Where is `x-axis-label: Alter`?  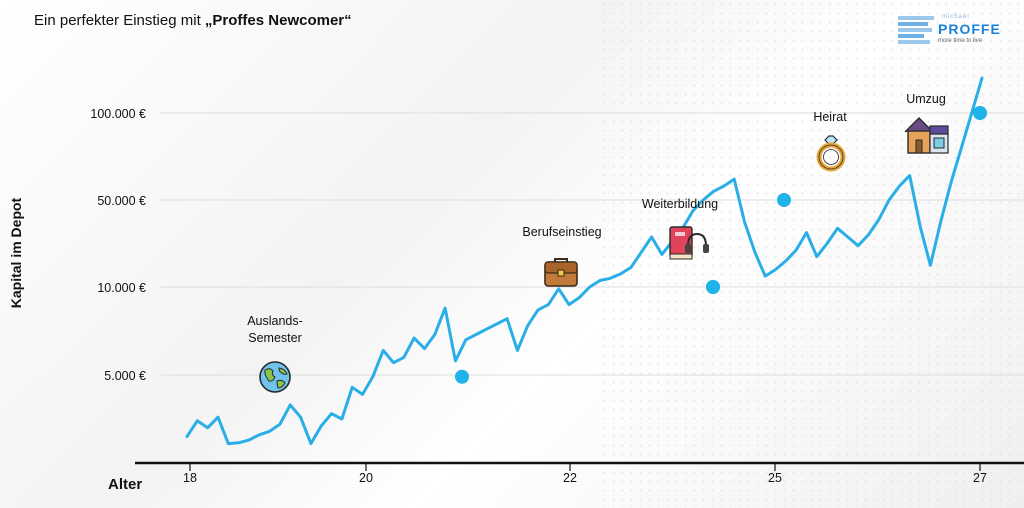
x-axis-label: Alter is located at coordinates (125, 484).